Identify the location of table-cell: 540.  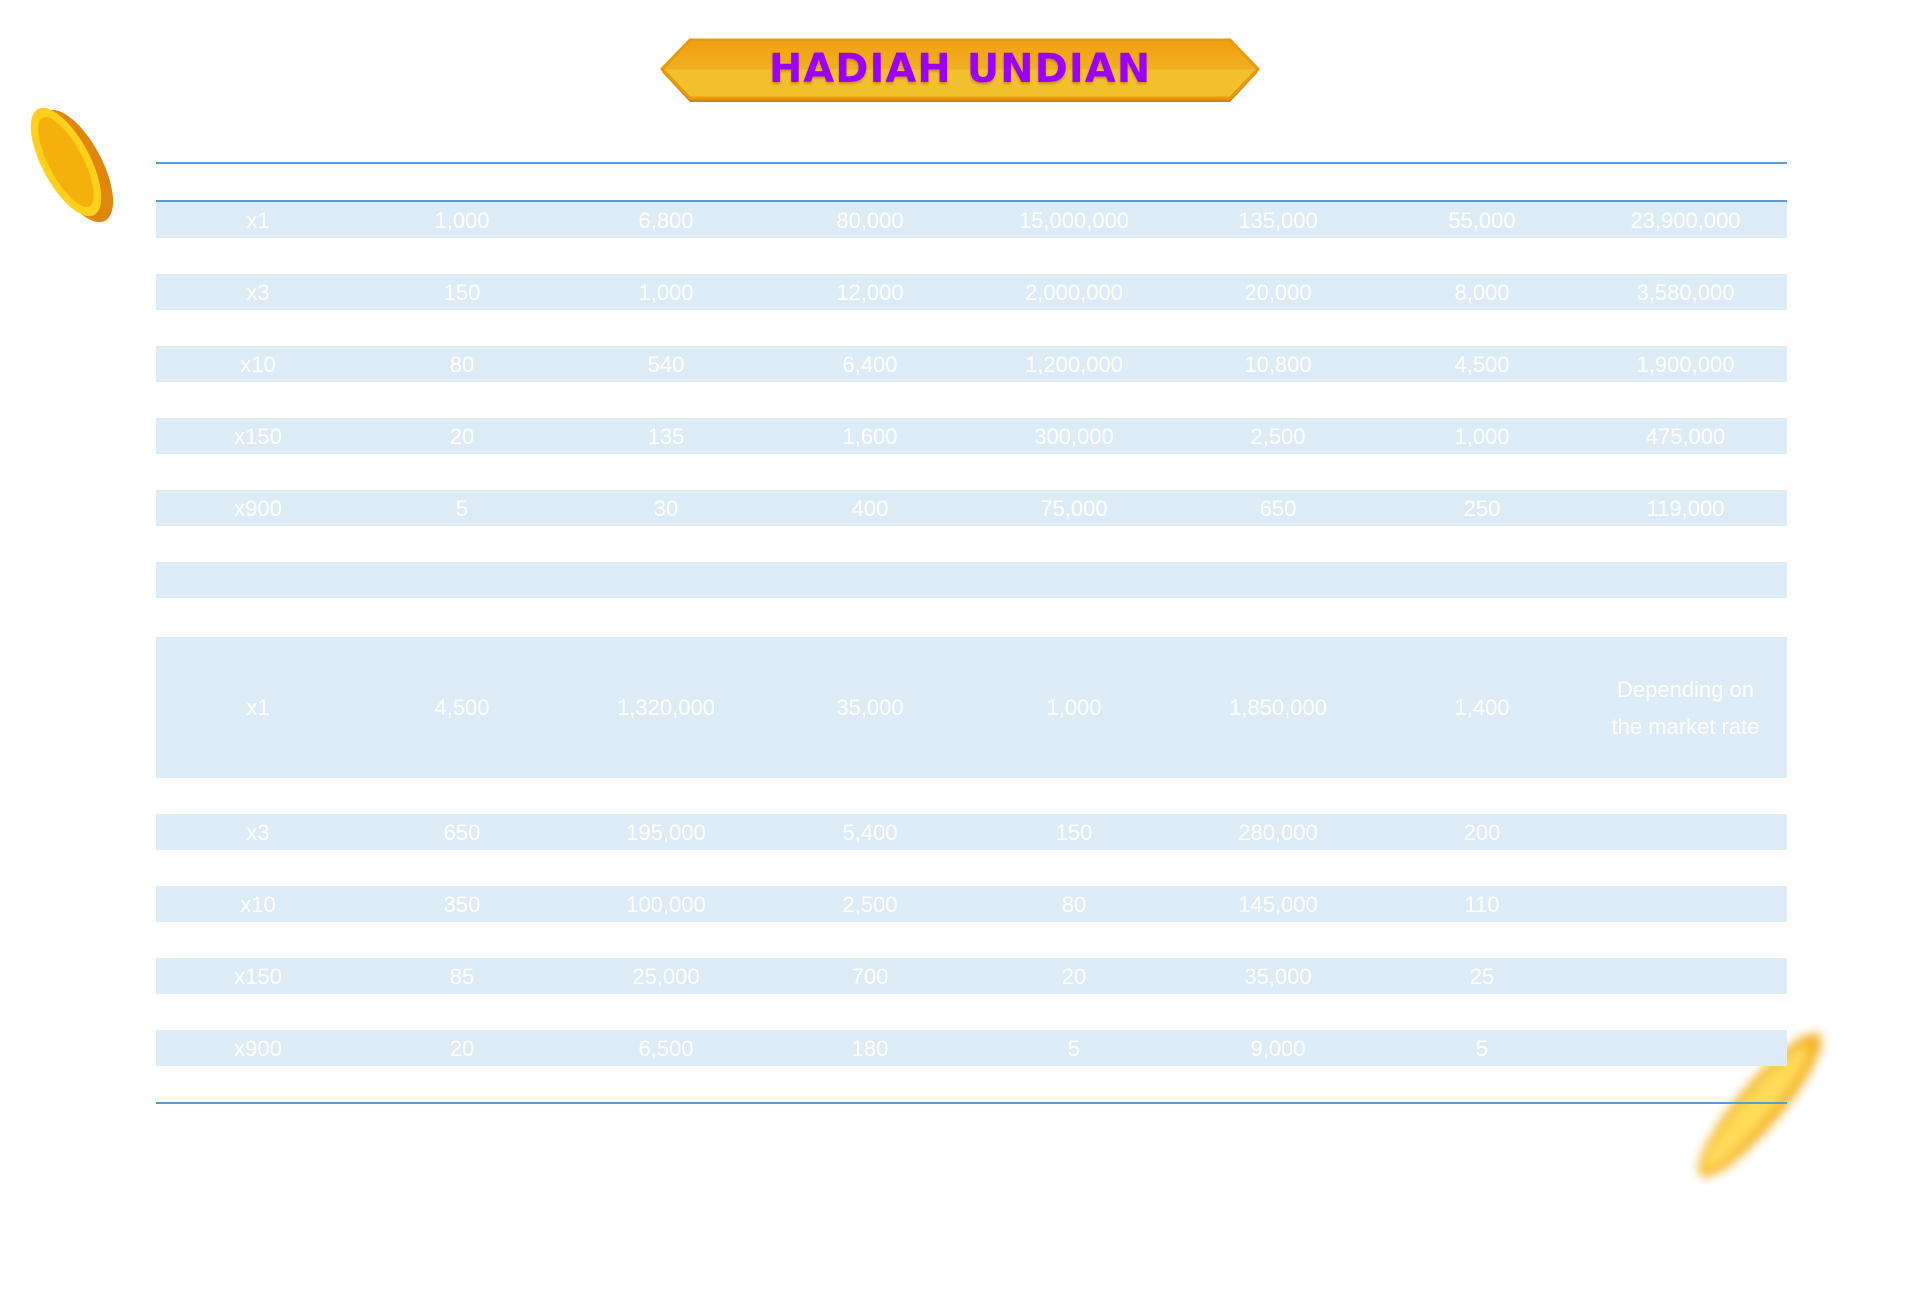
(666, 364).